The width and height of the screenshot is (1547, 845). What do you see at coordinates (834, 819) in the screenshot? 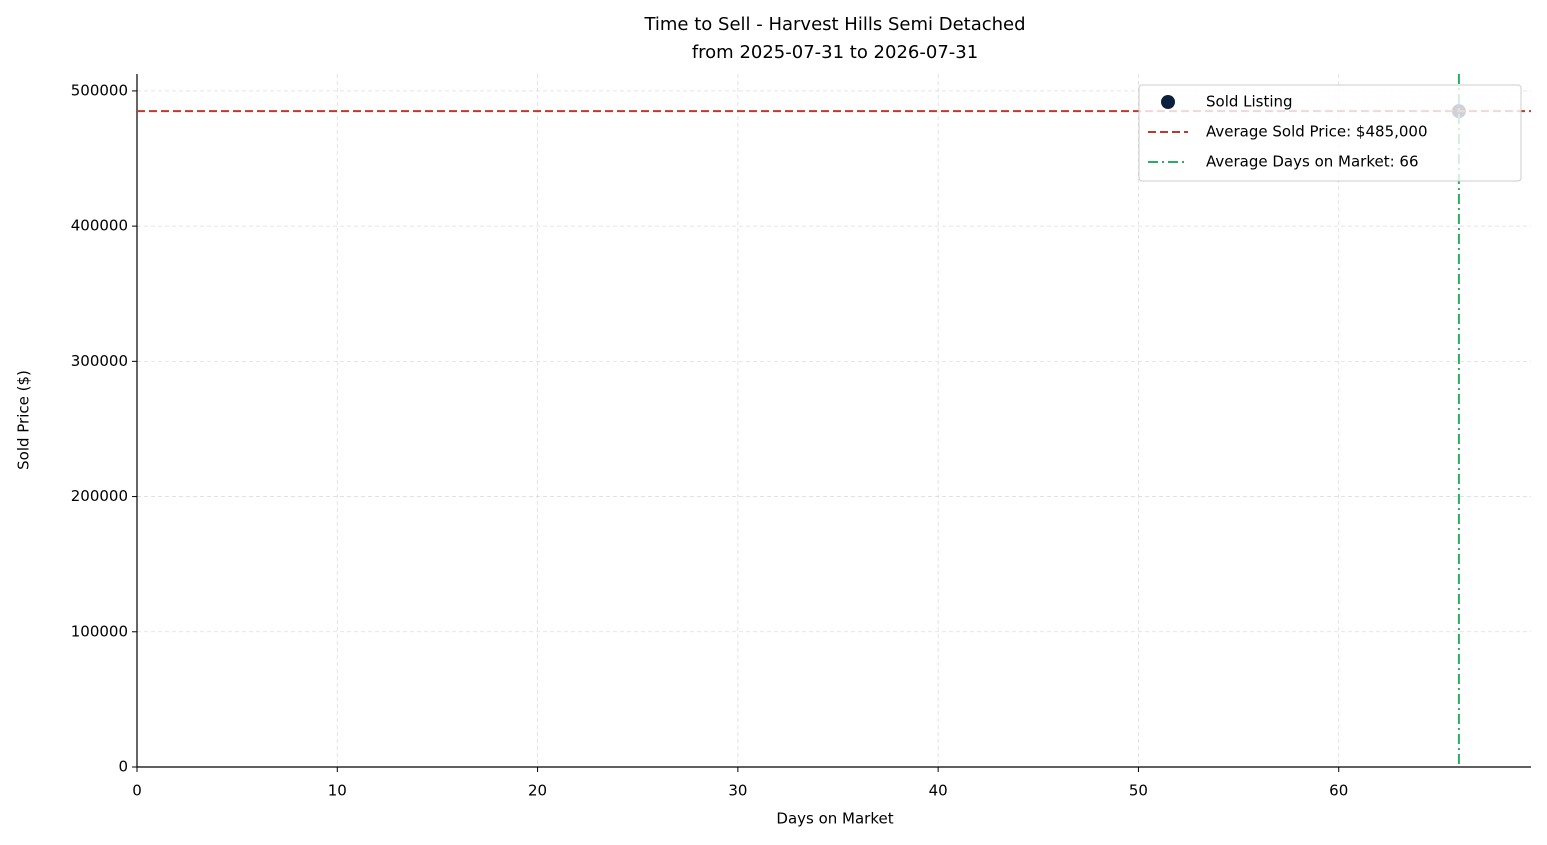
I see `x-axis-label: Days on Market` at bounding box center [834, 819].